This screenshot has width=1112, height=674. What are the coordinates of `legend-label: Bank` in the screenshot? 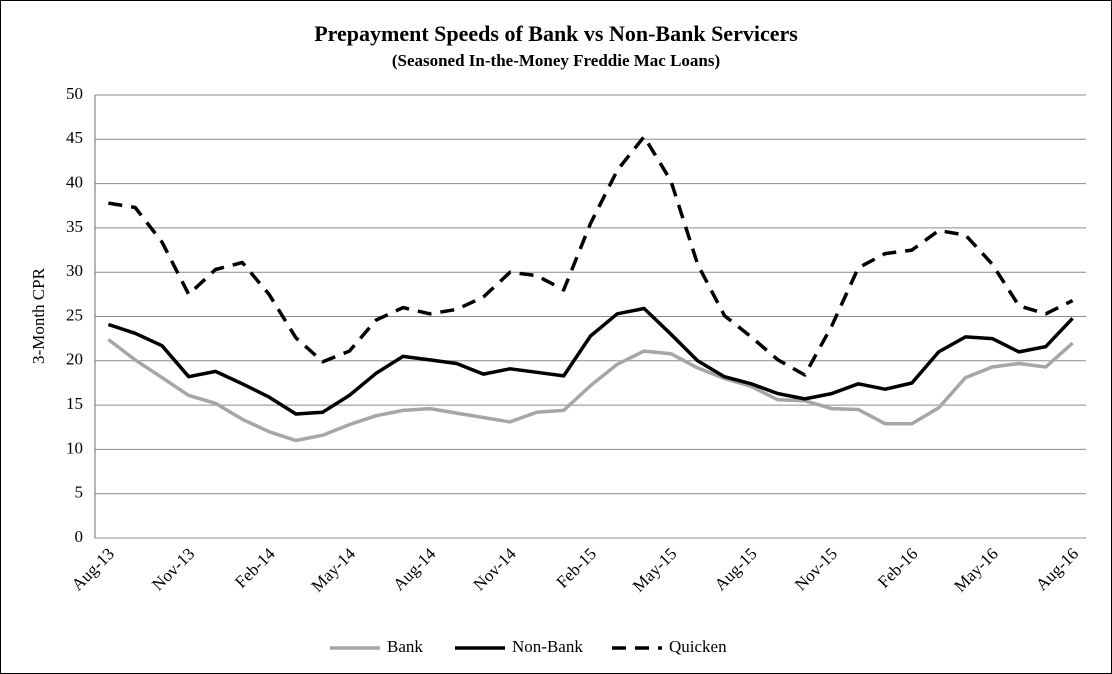 It's located at (405, 646).